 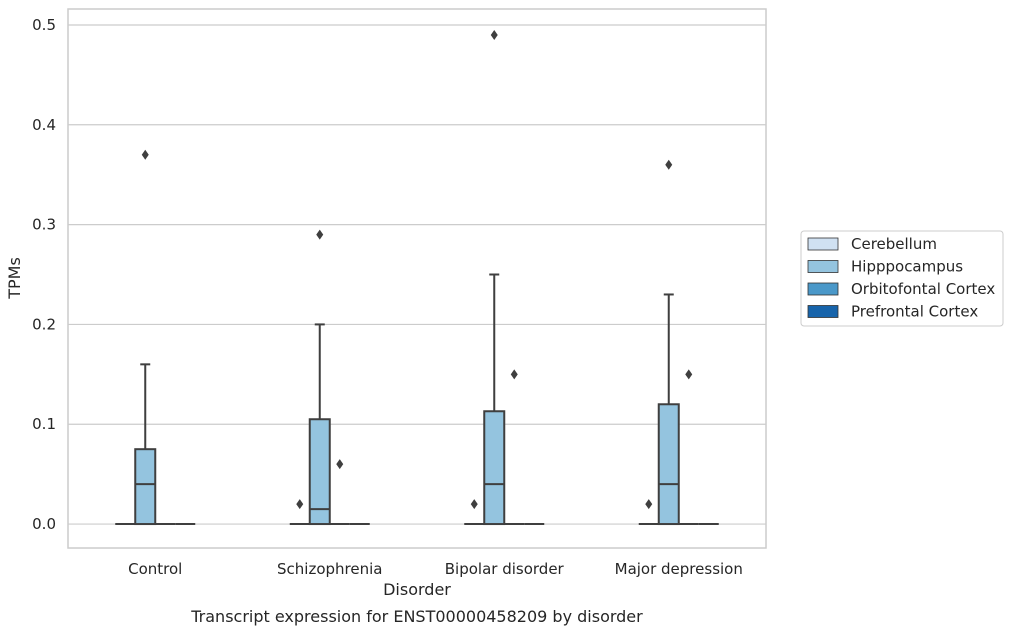 I want to click on legend-label: Prefrontal Cortex, so click(x=914, y=312).